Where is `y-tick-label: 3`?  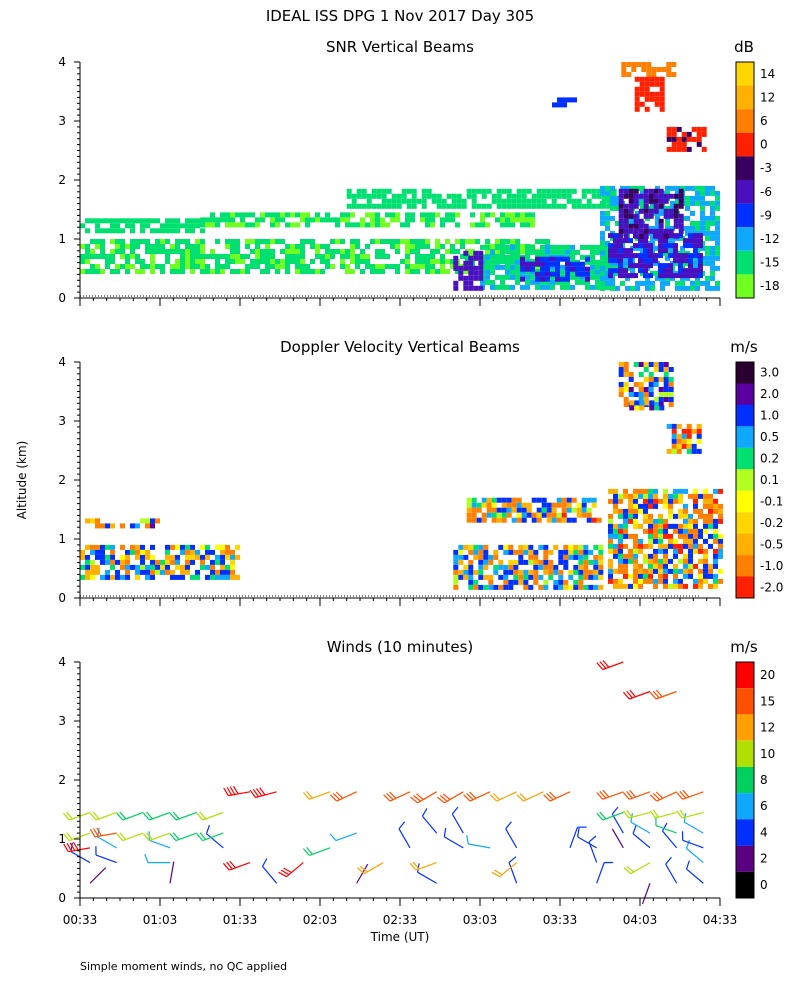
y-tick-label: 3 is located at coordinates (62, 721).